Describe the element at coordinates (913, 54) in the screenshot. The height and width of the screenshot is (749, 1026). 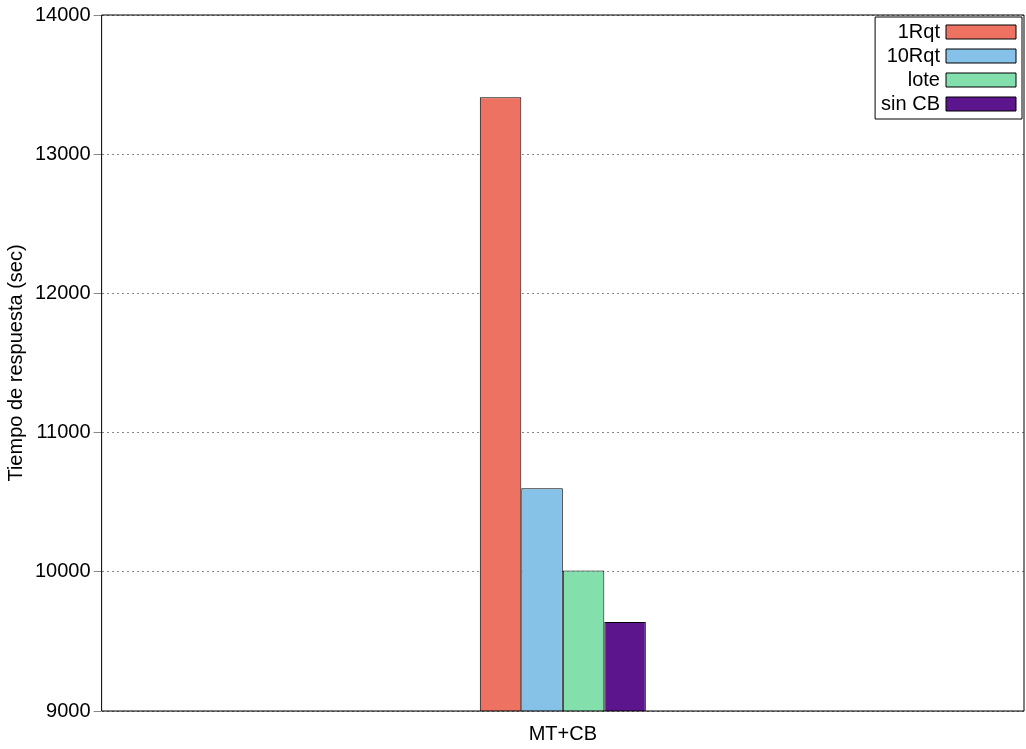
I see `legend-label: 10Rqt` at that location.